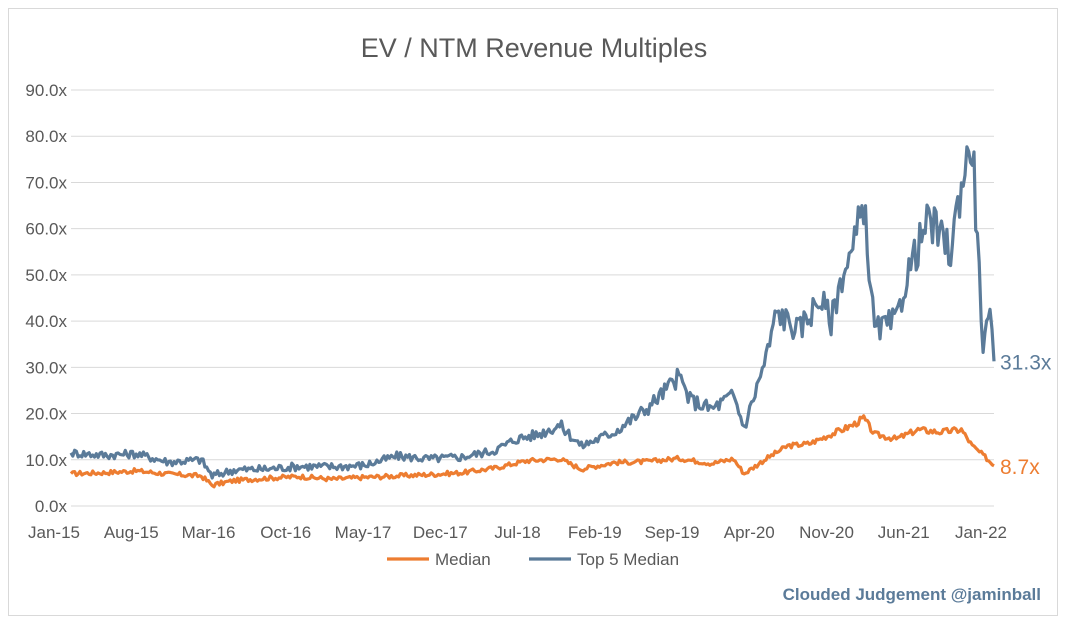  I want to click on y-tick-label: 90.0x, so click(46, 90).